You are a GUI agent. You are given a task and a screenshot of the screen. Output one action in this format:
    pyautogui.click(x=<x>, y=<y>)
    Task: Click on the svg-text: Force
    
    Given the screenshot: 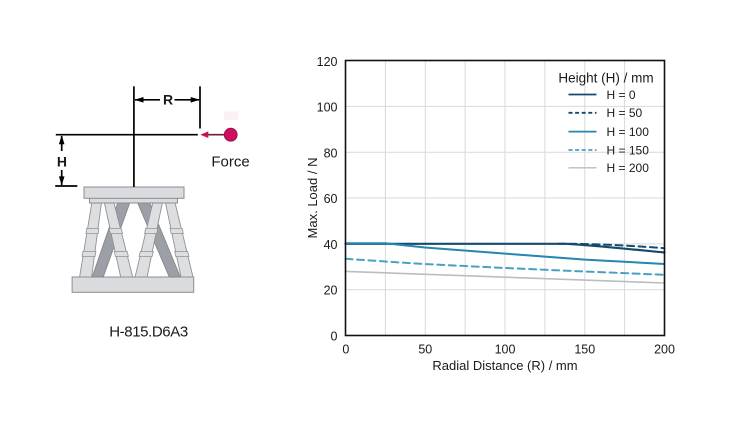 What is the action you would take?
    pyautogui.click(x=230, y=162)
    